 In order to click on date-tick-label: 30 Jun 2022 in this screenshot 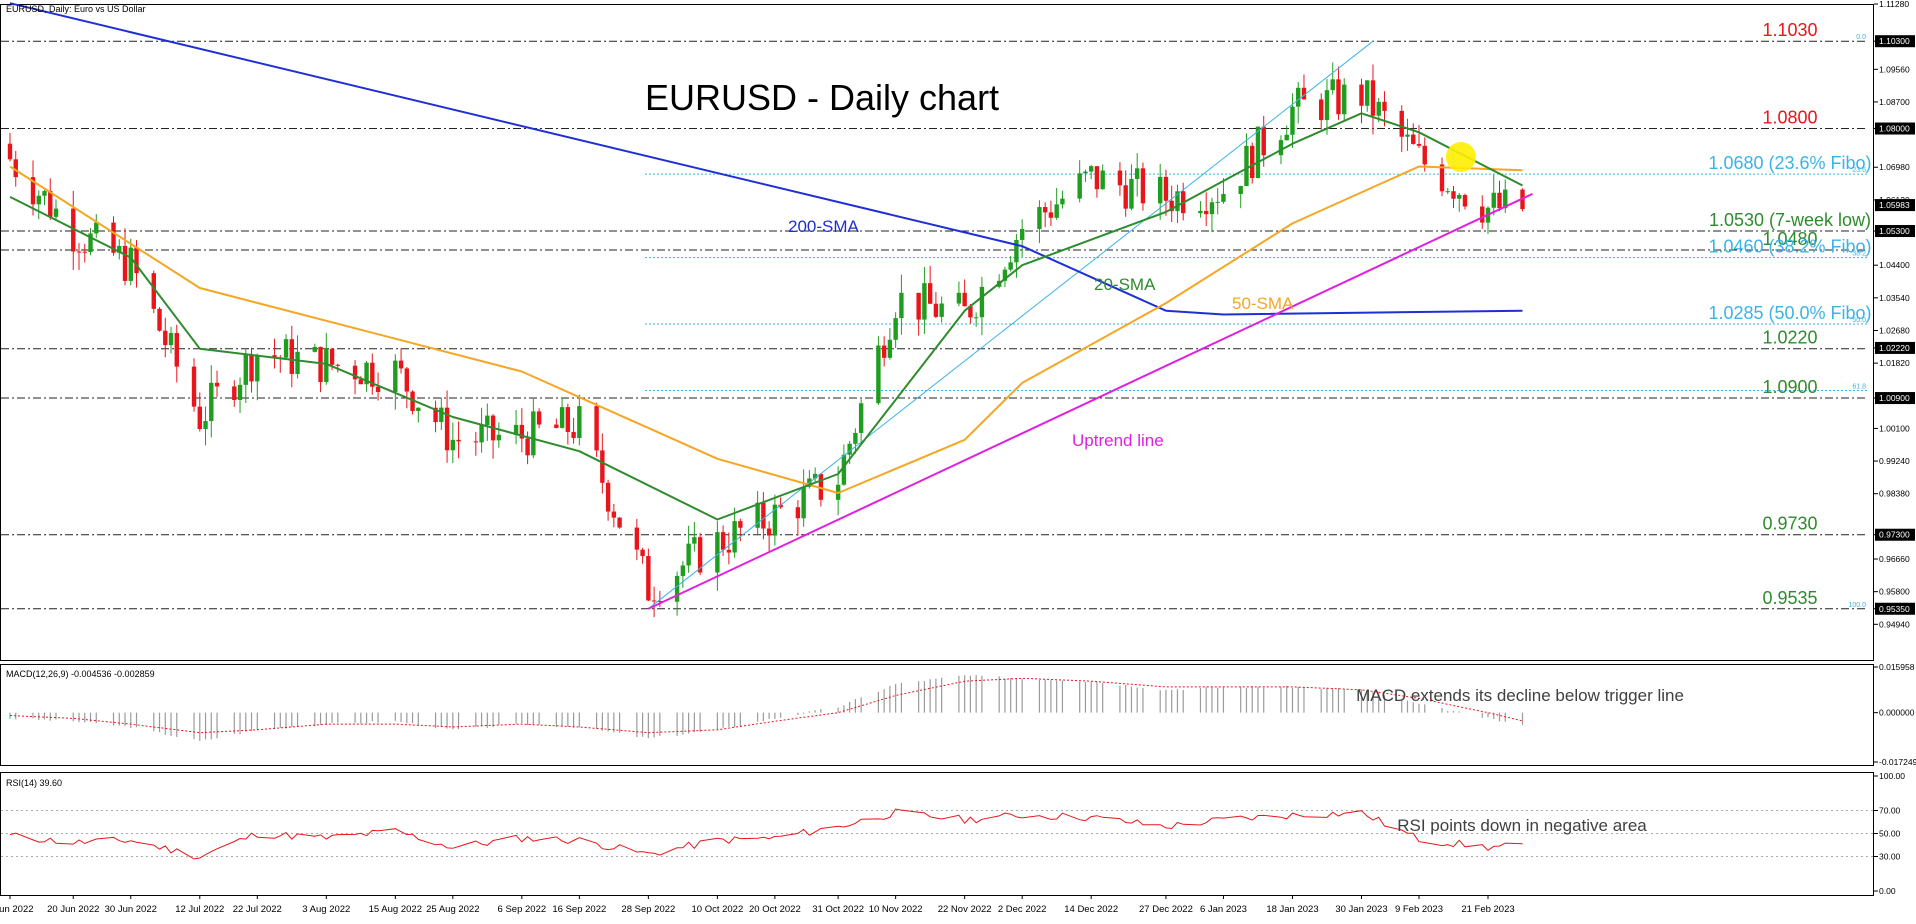, I will do `click(131, 909)`.